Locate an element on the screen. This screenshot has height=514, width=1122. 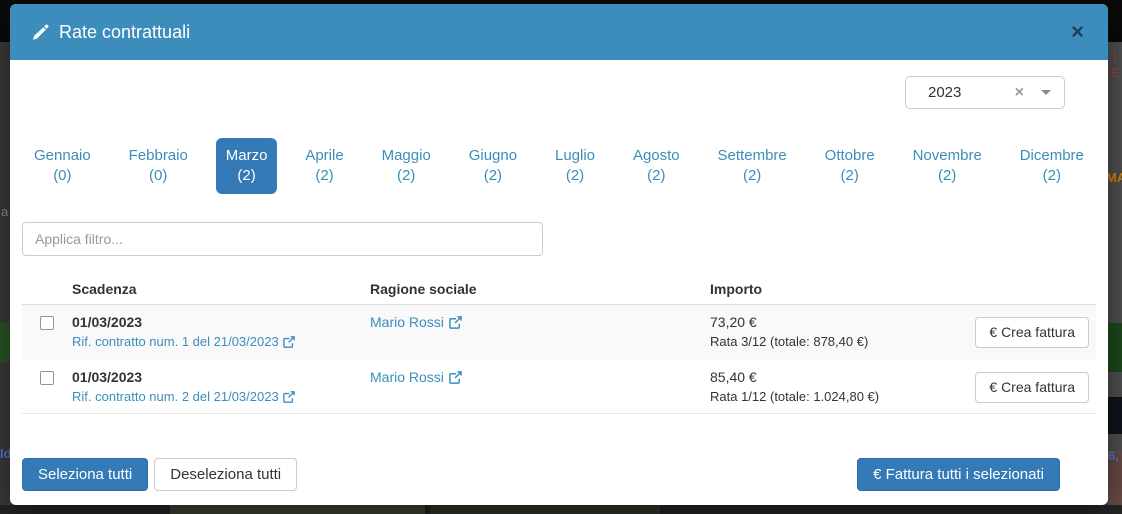
close-icon: × is located at coordinates (1077, 31).